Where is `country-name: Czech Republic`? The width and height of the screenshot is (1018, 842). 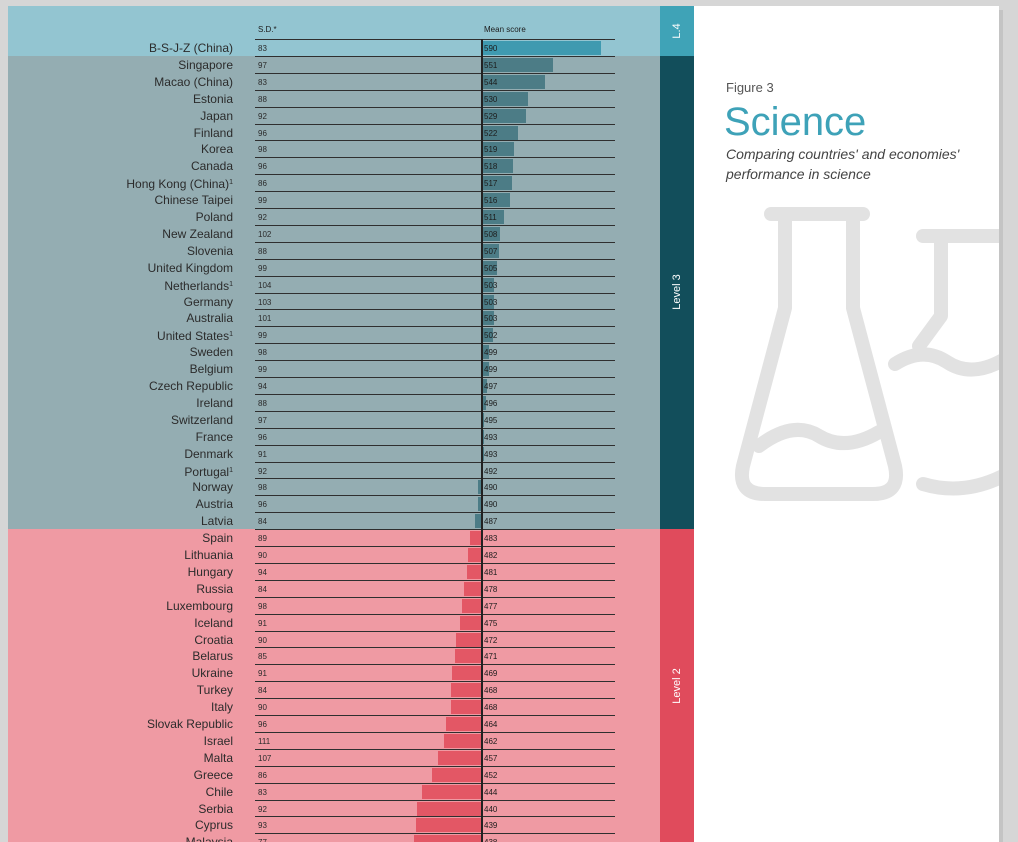 country-name: Czech Republic is located at coordinates (190, 386).